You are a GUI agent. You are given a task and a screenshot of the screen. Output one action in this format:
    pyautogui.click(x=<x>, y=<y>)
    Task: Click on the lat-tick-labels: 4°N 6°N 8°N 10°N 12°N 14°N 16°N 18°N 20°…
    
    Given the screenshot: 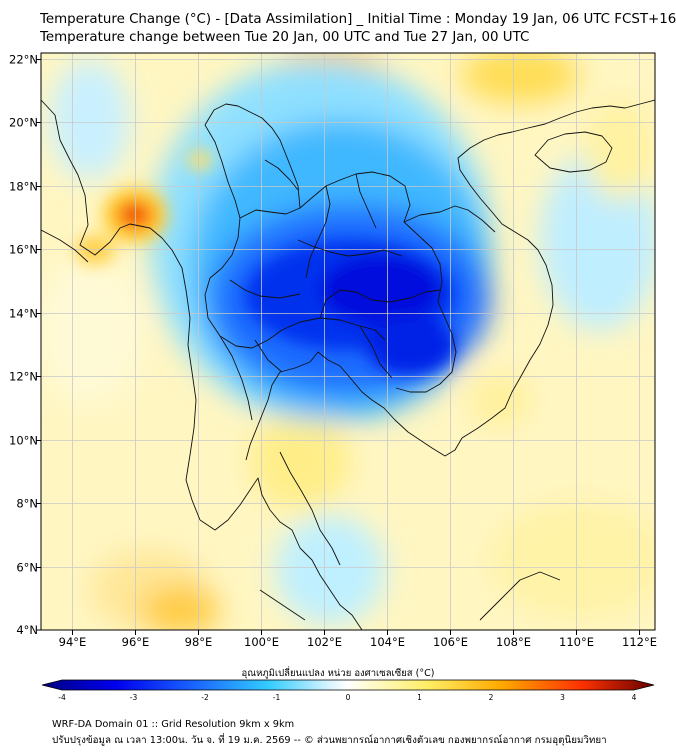 What is the action you would take?
    pyautogui.click(x=23, y=345)
    